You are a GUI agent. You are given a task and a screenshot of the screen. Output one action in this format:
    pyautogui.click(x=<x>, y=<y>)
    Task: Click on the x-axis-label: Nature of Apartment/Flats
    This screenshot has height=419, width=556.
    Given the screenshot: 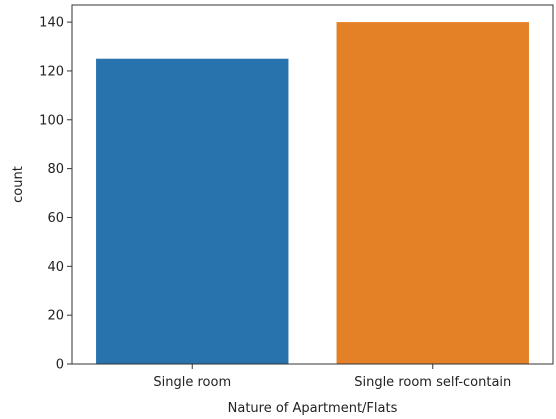 What is the action you would take?
    pyautogui.click(x=313, y=408)
    